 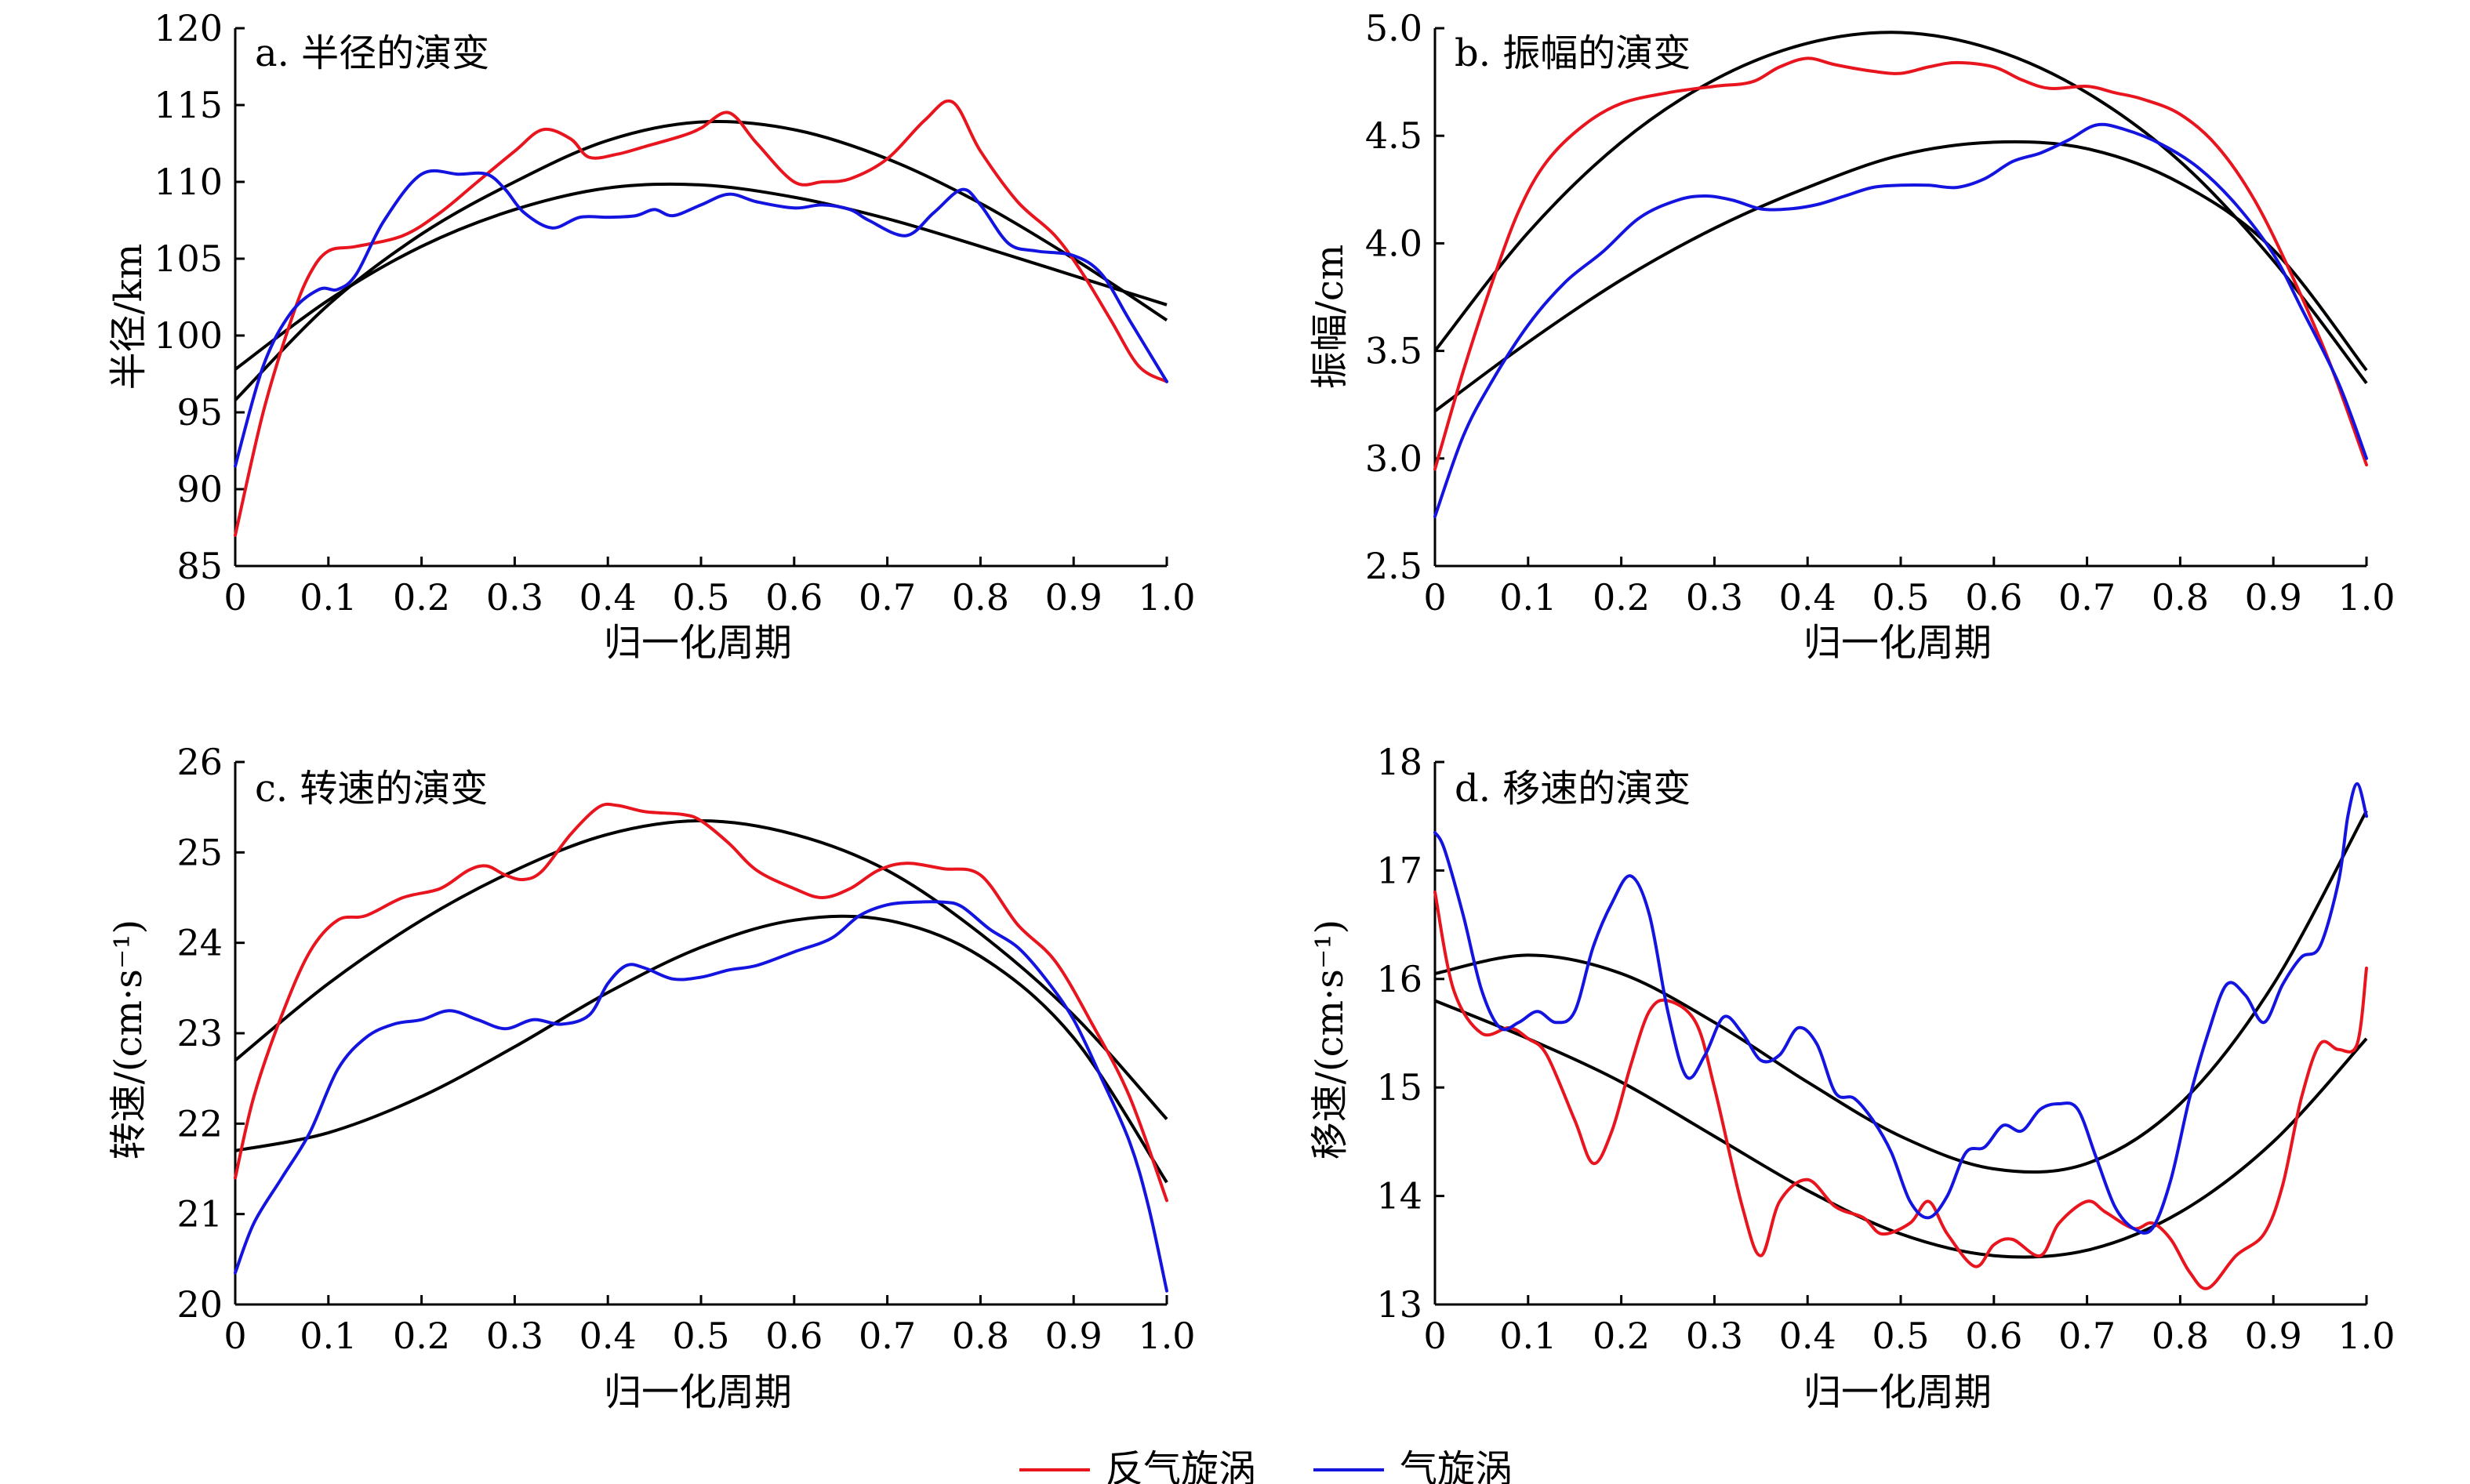 I want to click on panel-d-x-tick-label: 1.0, so click(x=2366, y=1336).